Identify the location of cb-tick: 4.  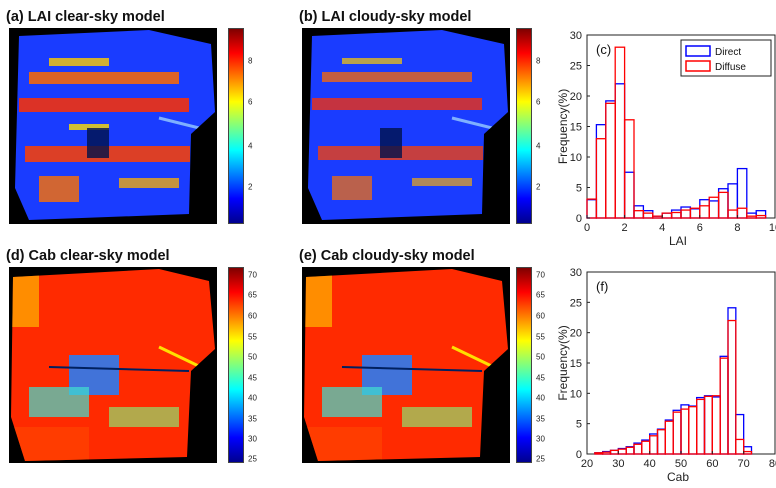
(250, 146).